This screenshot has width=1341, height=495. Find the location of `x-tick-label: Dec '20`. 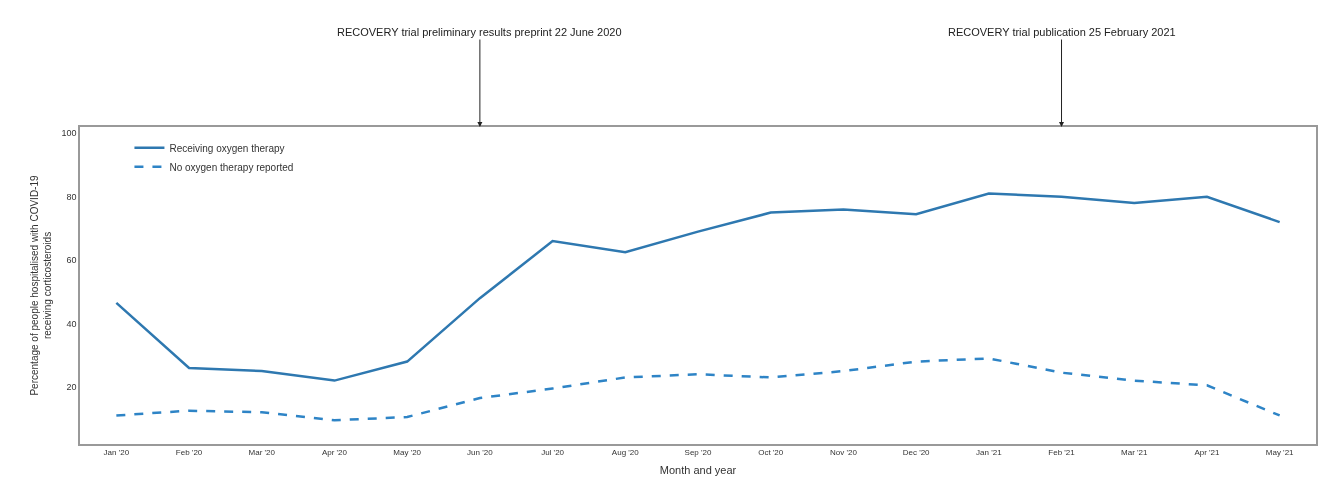

x-tick-label: Dec '20 is located at coordinates (916, 453).